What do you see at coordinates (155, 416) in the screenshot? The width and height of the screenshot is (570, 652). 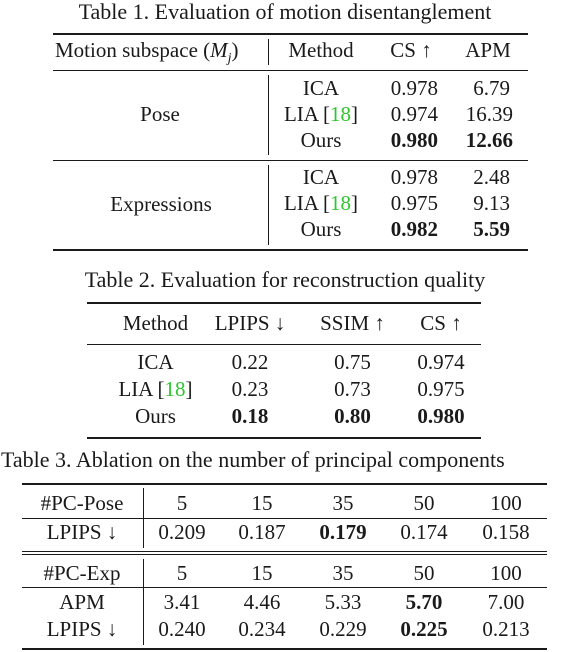 I see `table2-method-ours: Ours` at bounding box center [155, 416].